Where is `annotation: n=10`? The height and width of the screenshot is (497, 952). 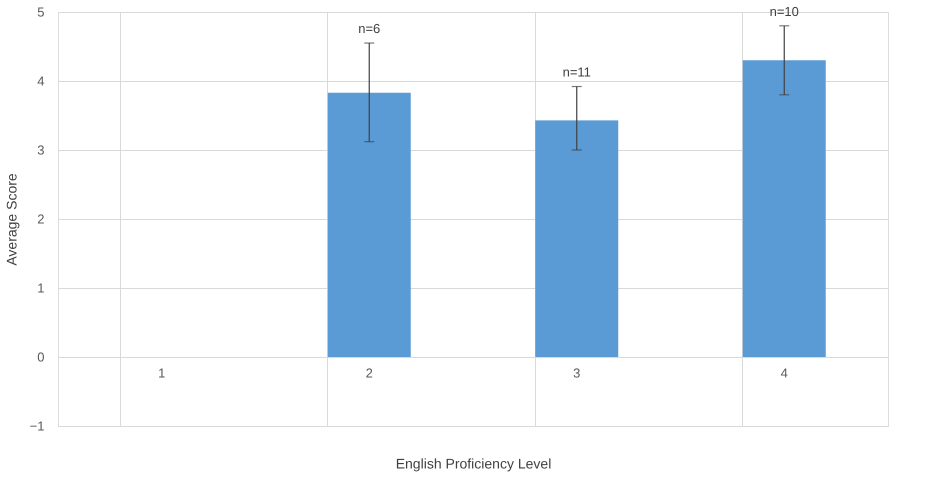 annotation: n=10 is located at coordinates (784, 11).